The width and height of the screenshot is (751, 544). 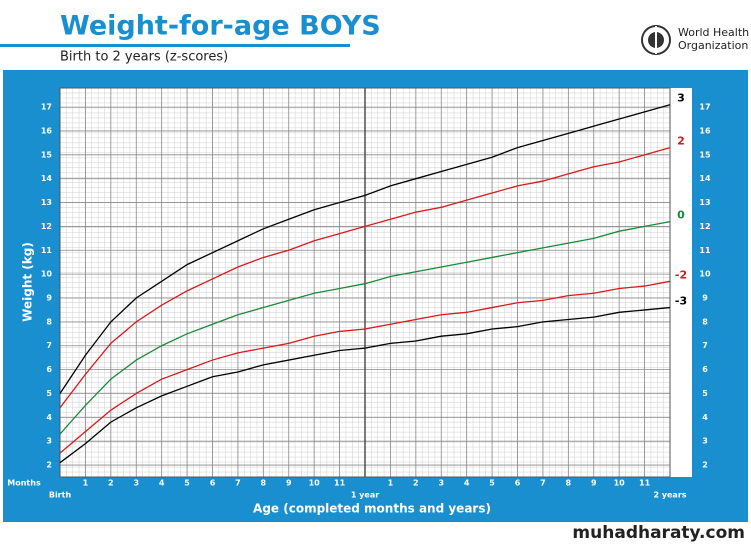 I want to click on y-tick-label: 13, so click(x=46, y=202).